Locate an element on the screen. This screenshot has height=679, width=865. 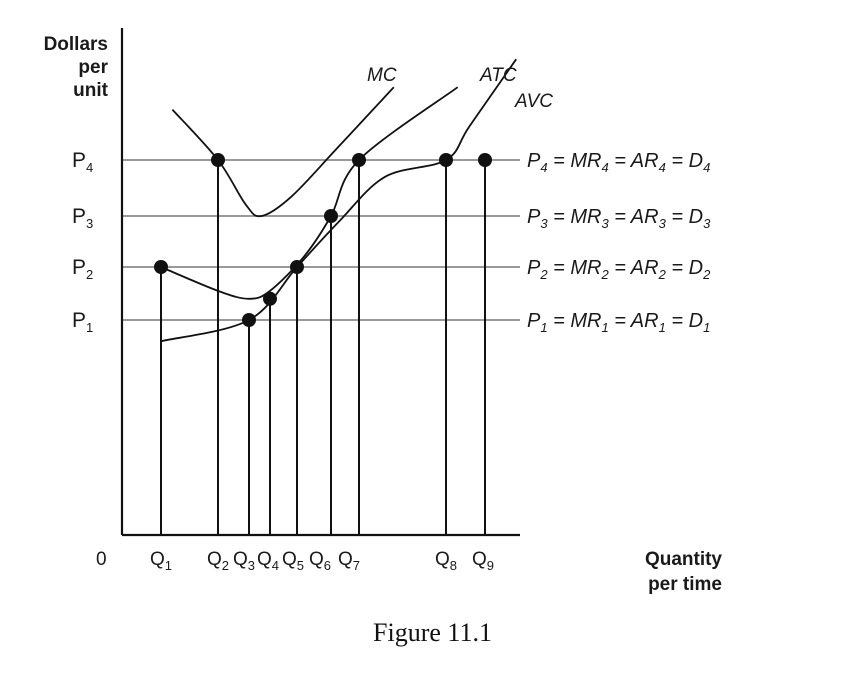
x-tick-label-5: Q5 is located at coordinates (293, 561).